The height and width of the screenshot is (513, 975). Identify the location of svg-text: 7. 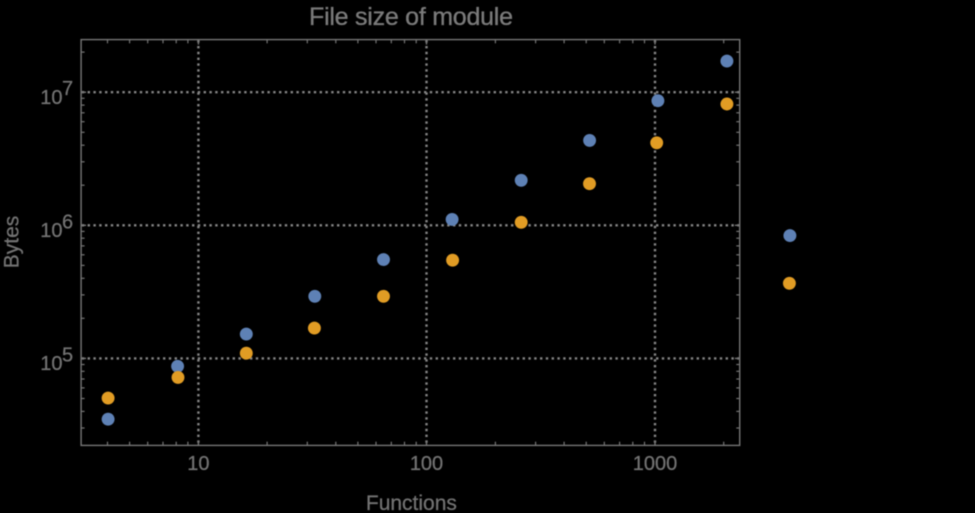
(67, 89).